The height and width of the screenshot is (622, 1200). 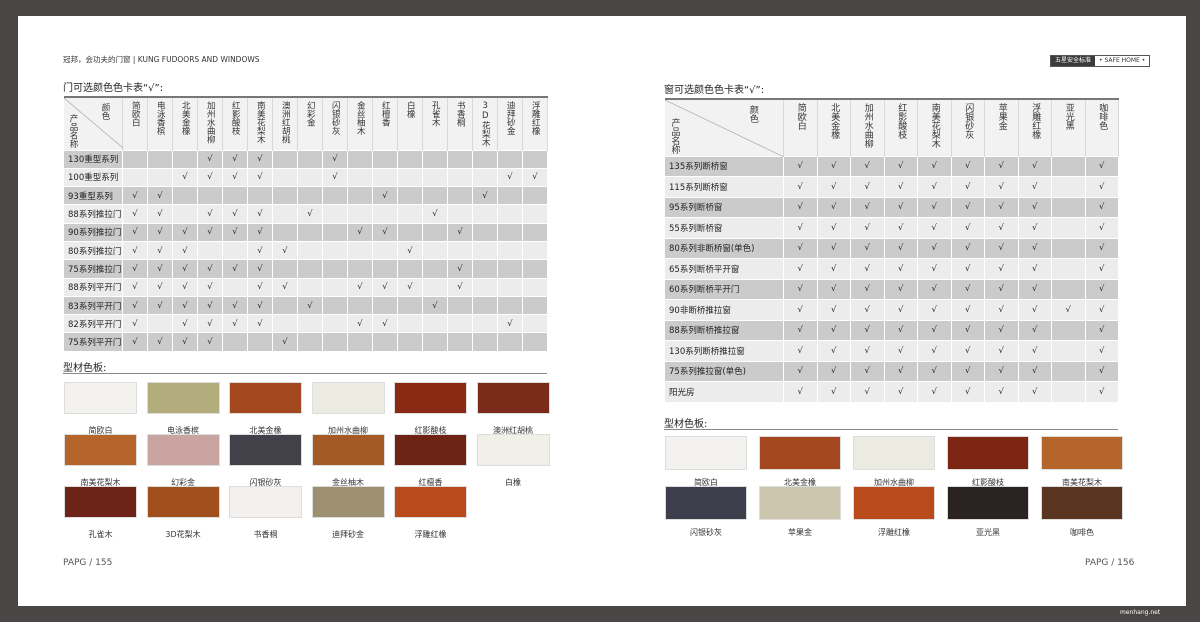 What do you see at coordinates (460, 123) in the screenshot?
I see `column-header: 书香桐` at bounding box center [460, 123].